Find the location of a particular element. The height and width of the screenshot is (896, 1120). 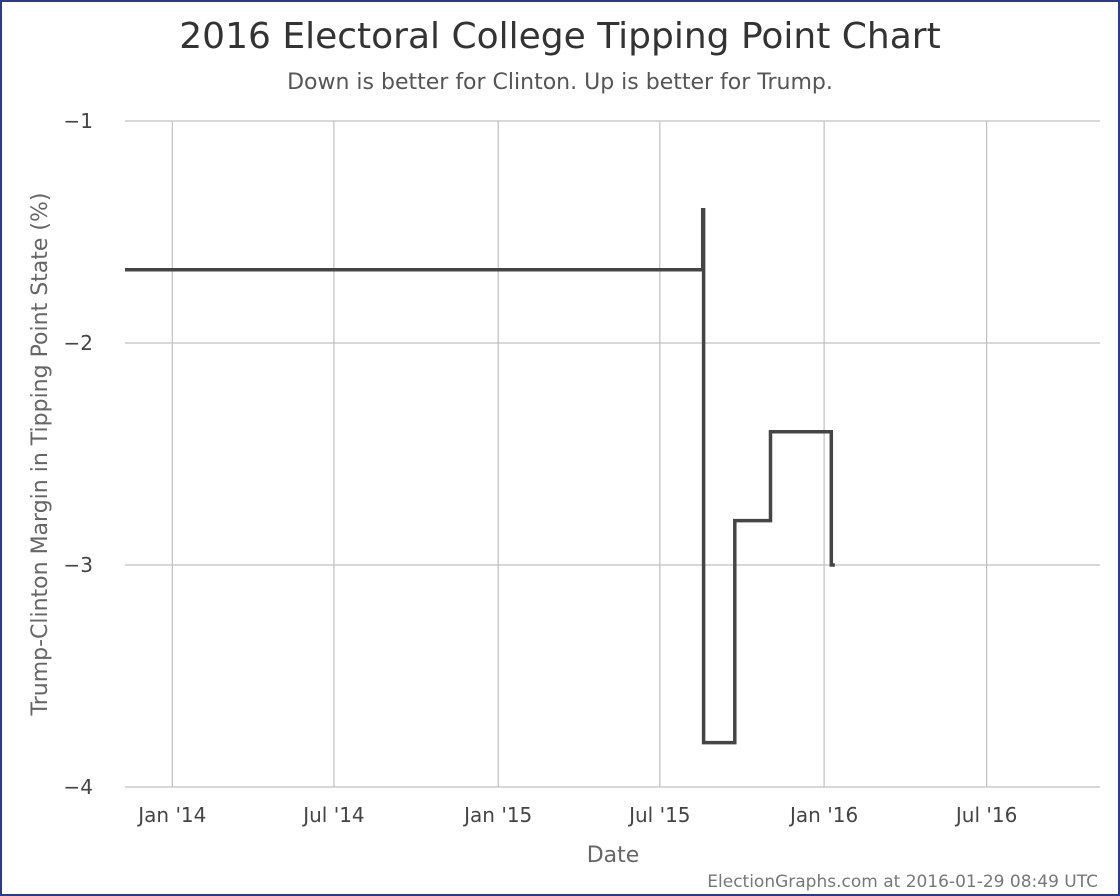

x-tick-label: Jul '16 is located at coordinates (985, 815).